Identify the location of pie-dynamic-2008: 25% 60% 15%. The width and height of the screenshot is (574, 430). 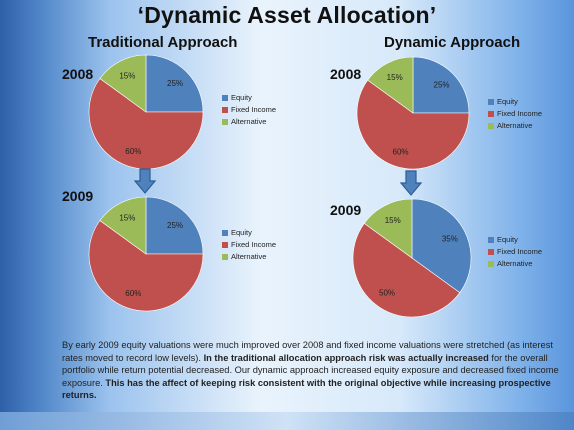
(413, 113).